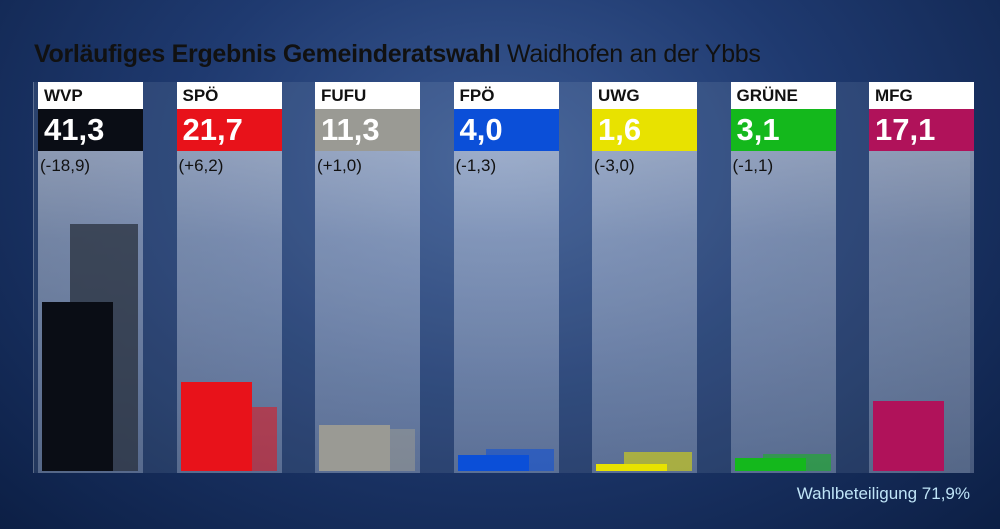  Describe the element at coordinates (921, 95) in the screenshot. I see `party-name-label: MFG` at that location.